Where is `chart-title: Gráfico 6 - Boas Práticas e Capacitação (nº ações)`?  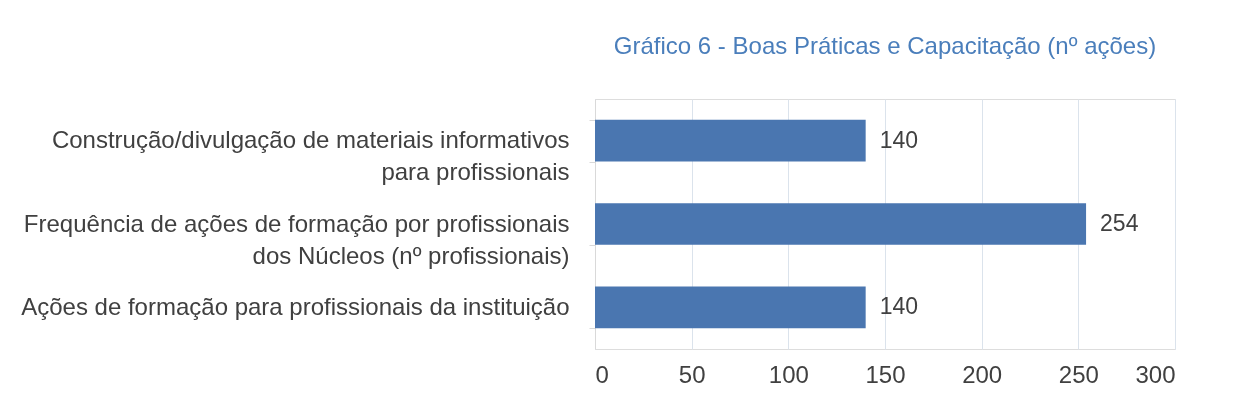
chart-title: Gráfico 6 - Boas Práticas e Capacitação (nº ações) is located at coordinates (885, 45).